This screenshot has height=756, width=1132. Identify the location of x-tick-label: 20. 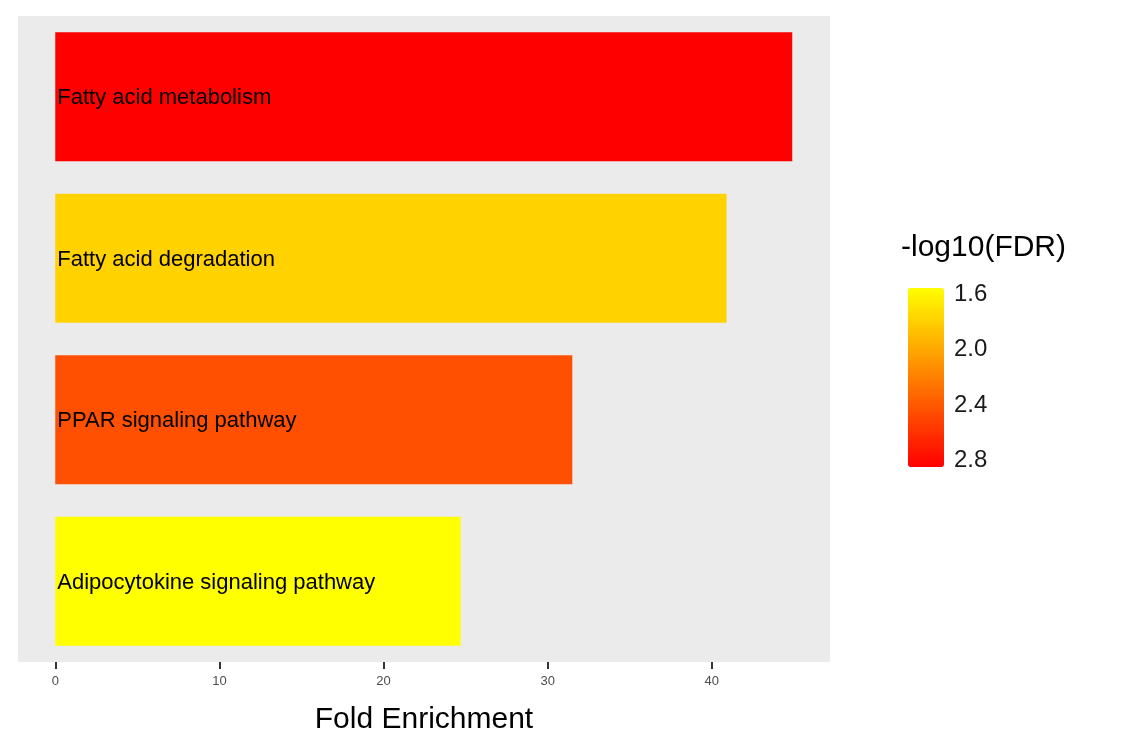
(383, 680).